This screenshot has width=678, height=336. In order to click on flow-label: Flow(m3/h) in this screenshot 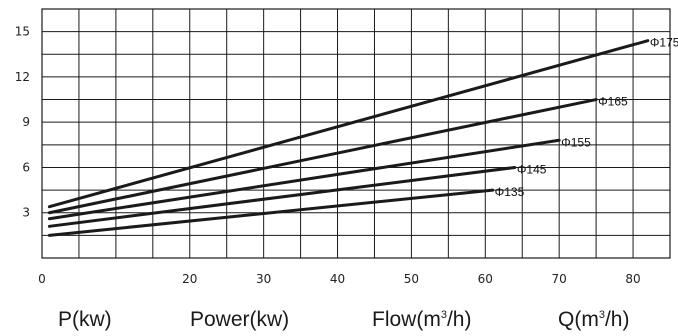, I will do `click(422, 319)`.